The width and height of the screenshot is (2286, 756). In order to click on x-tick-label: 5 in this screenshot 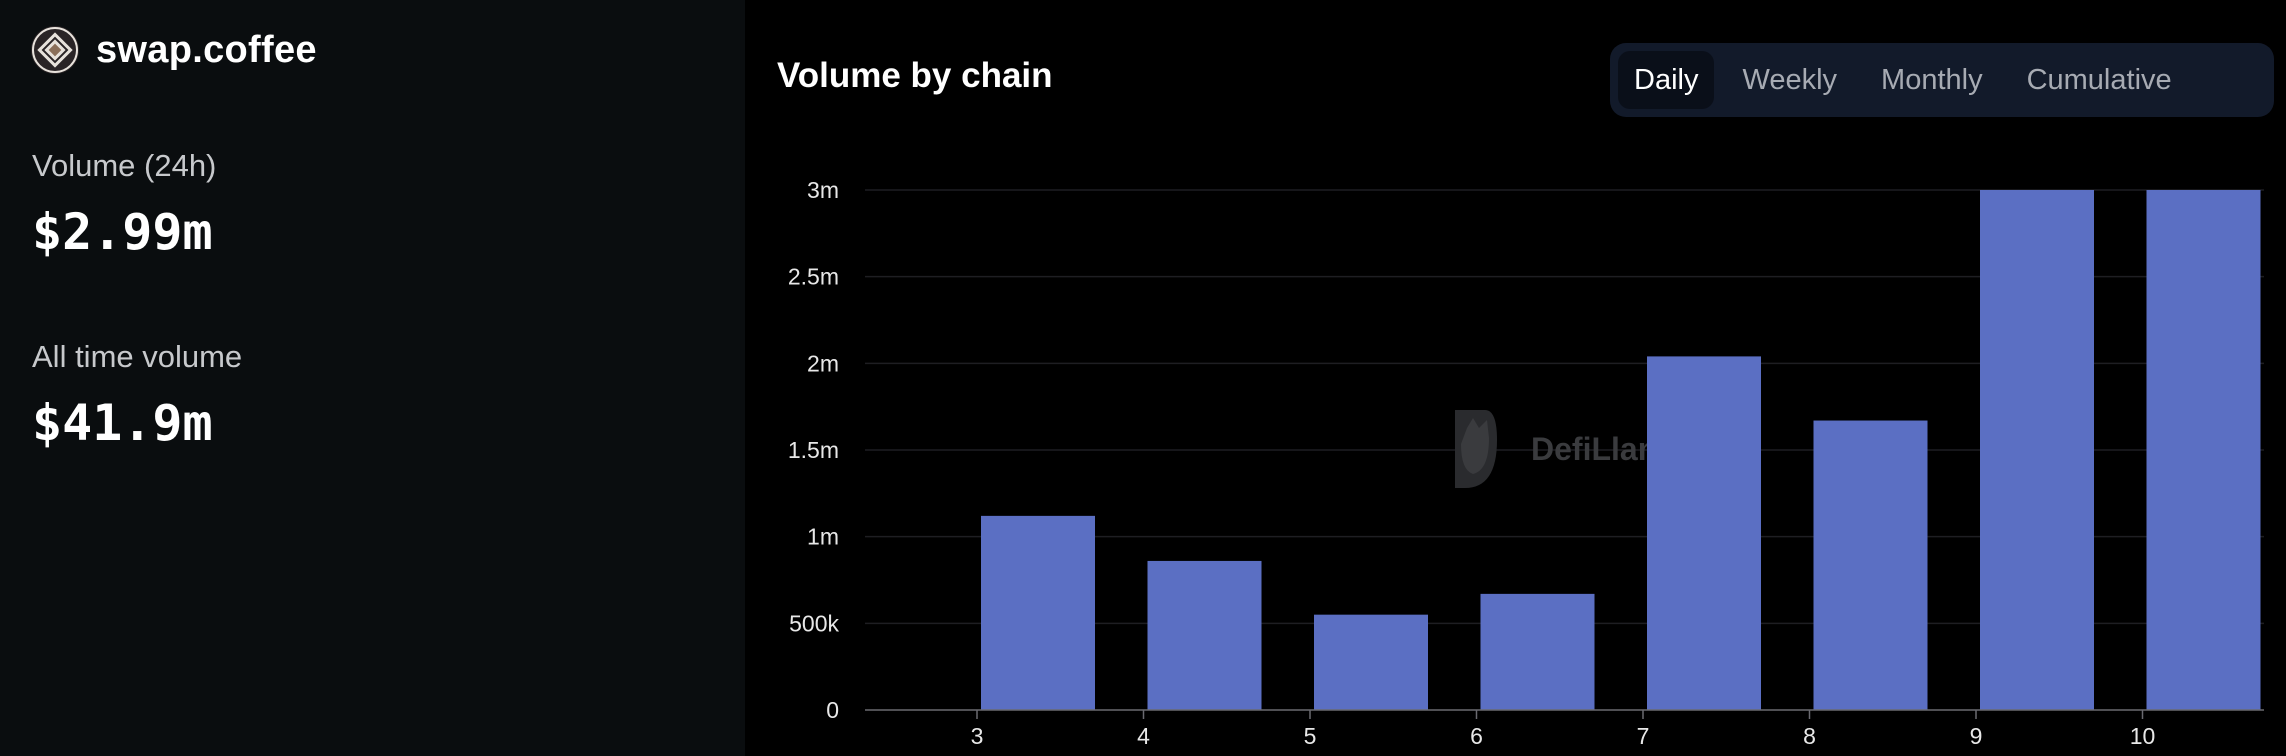, I will do `click(1310, 736)`.